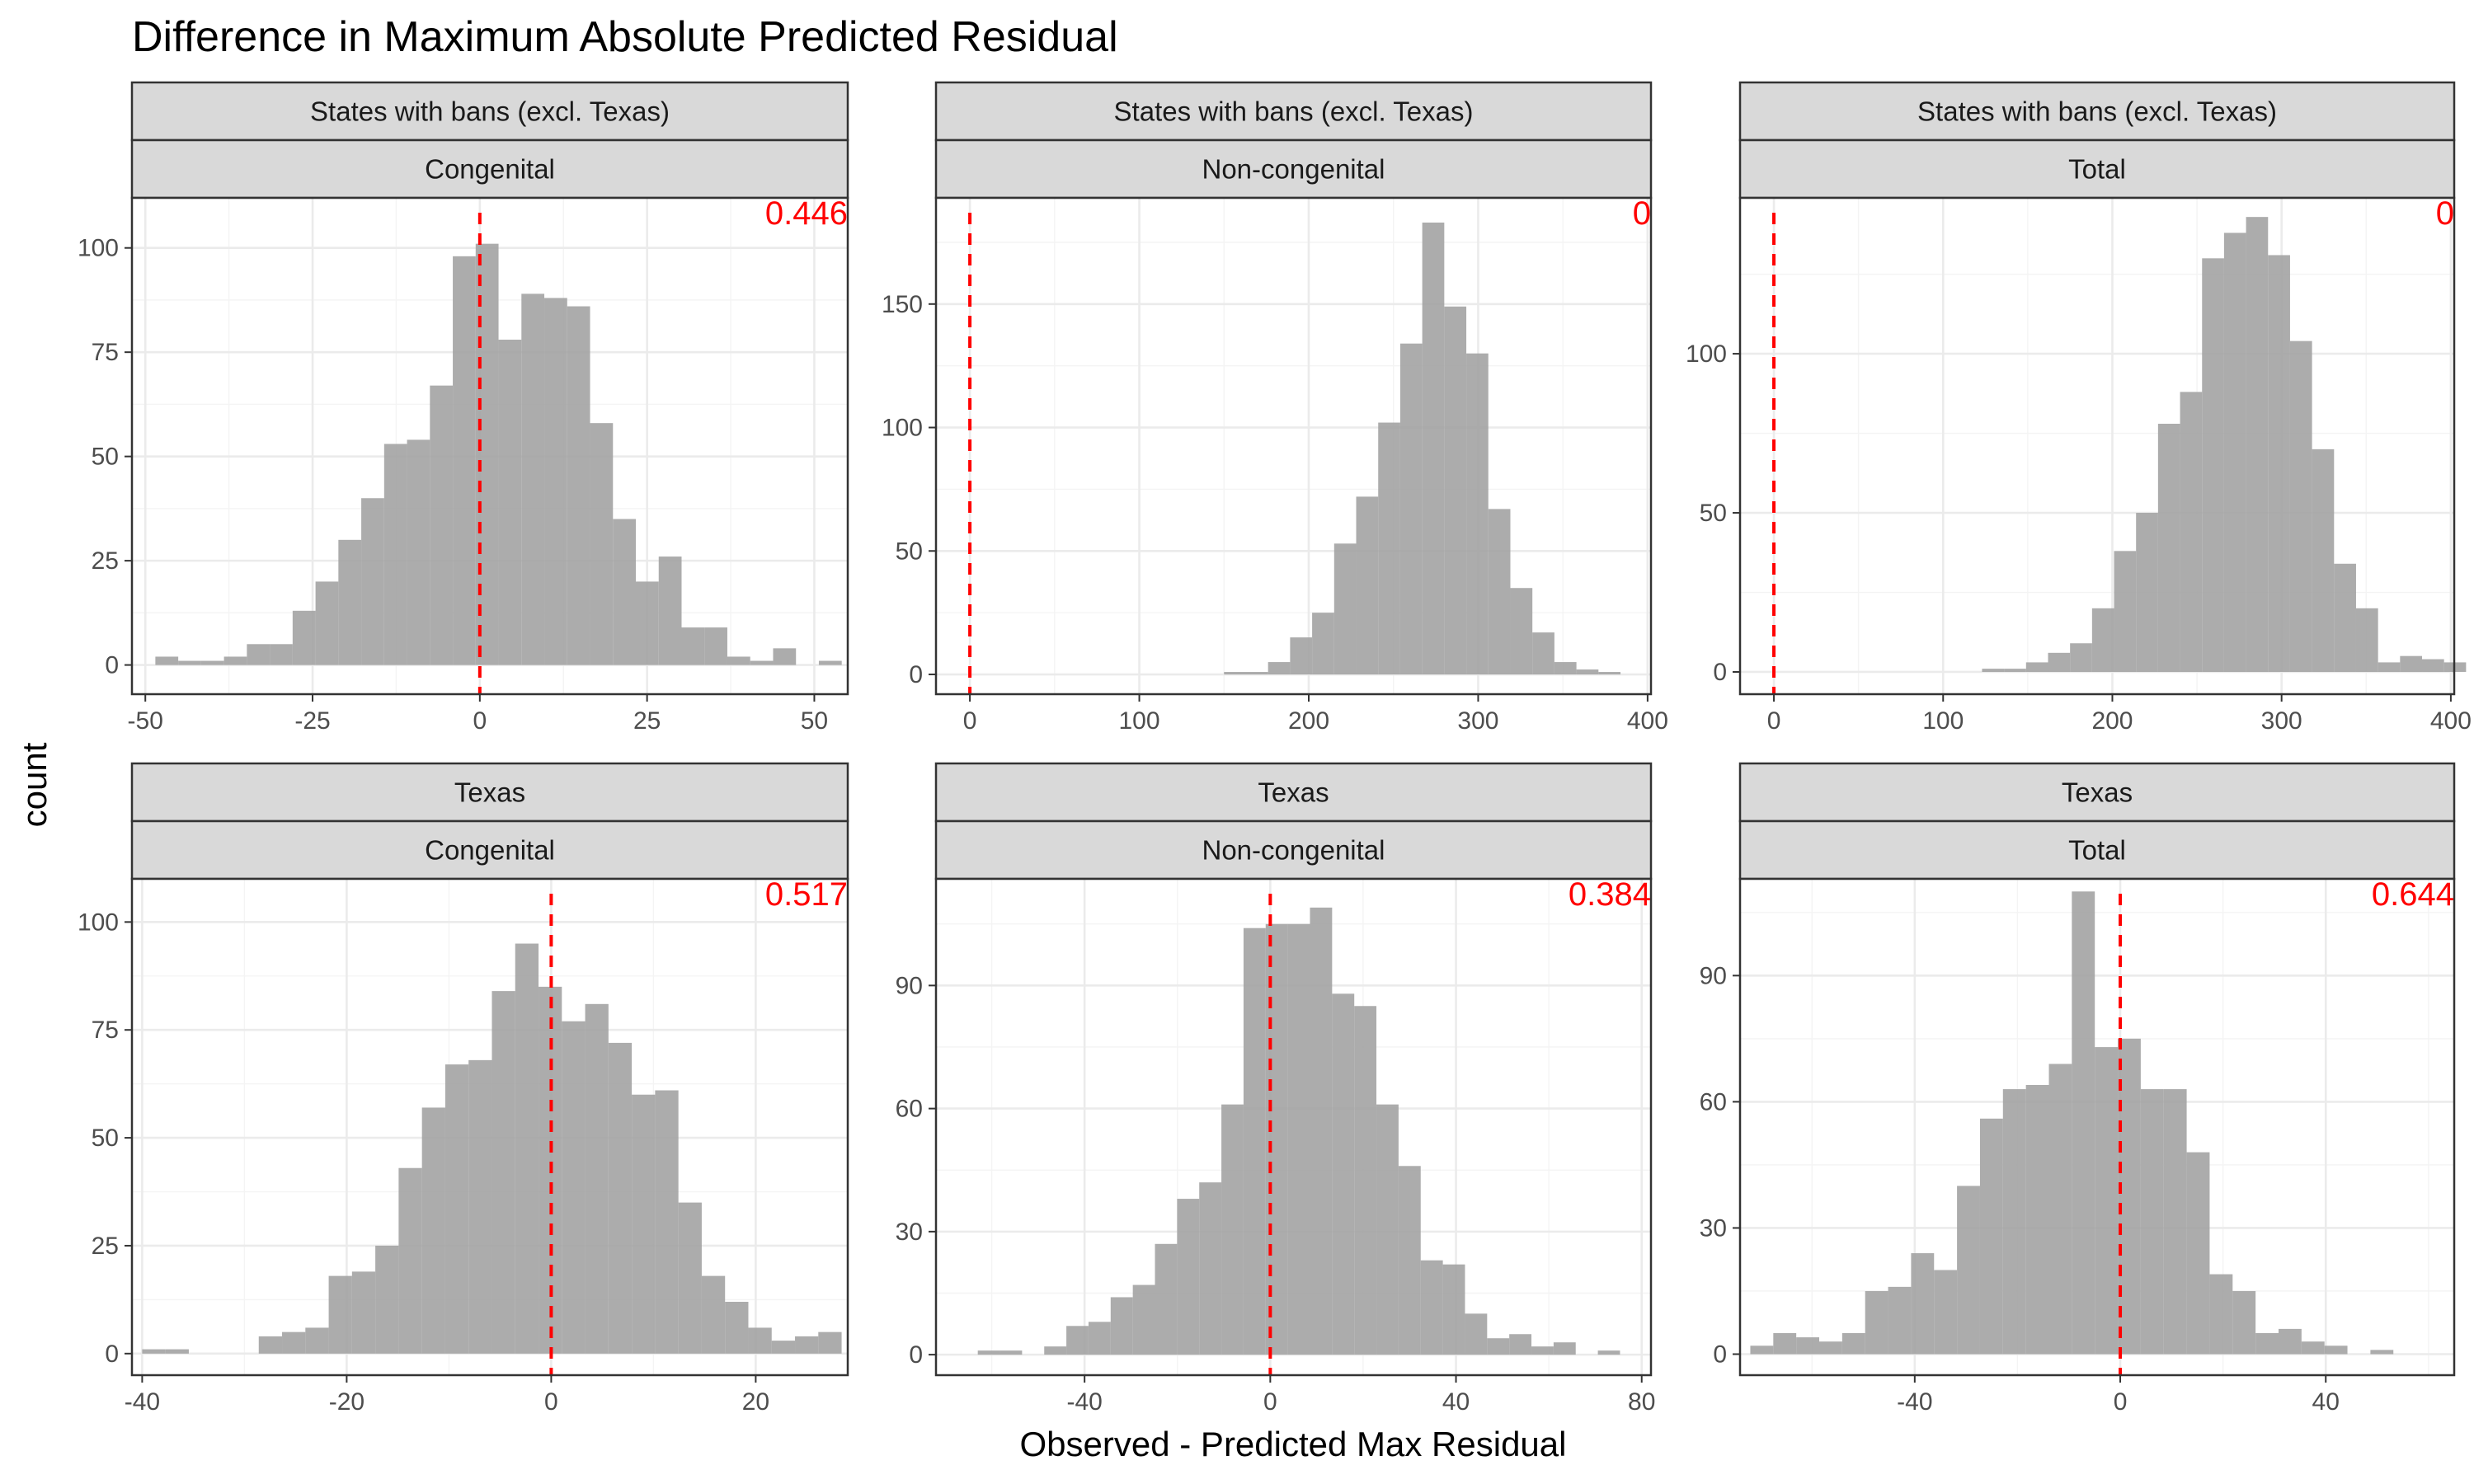 This screenshot has height=1484, width=2474. I want to click on y-tick-label: 50, so click(1713, 513).